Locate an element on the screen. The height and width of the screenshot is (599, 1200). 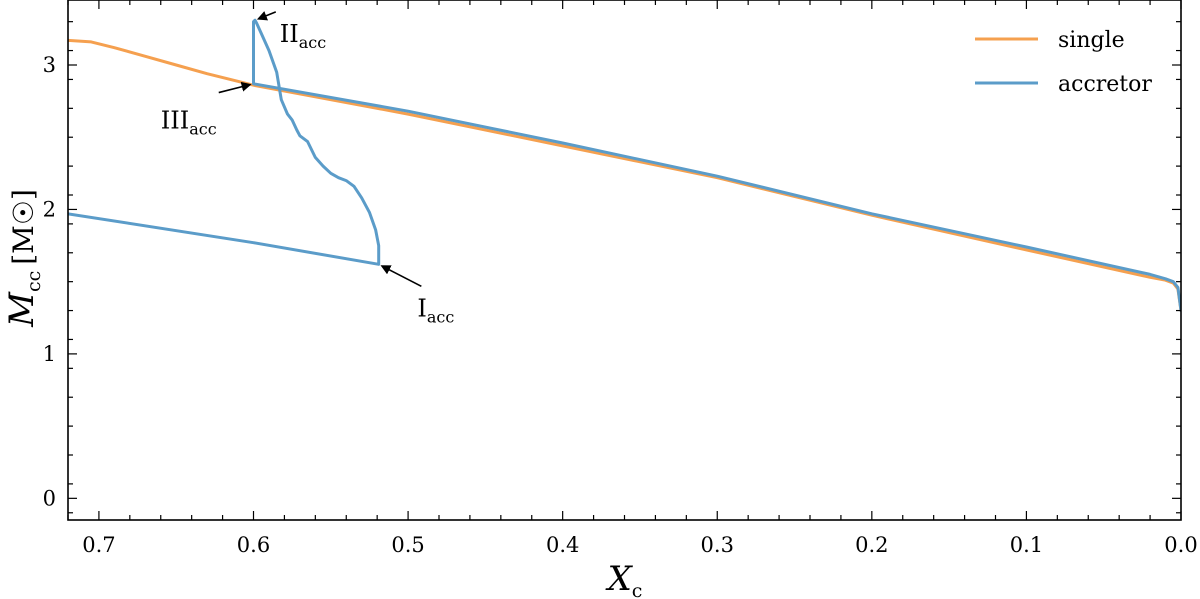
x-tick-label: 0.2 is located at coordinates (871, 545).